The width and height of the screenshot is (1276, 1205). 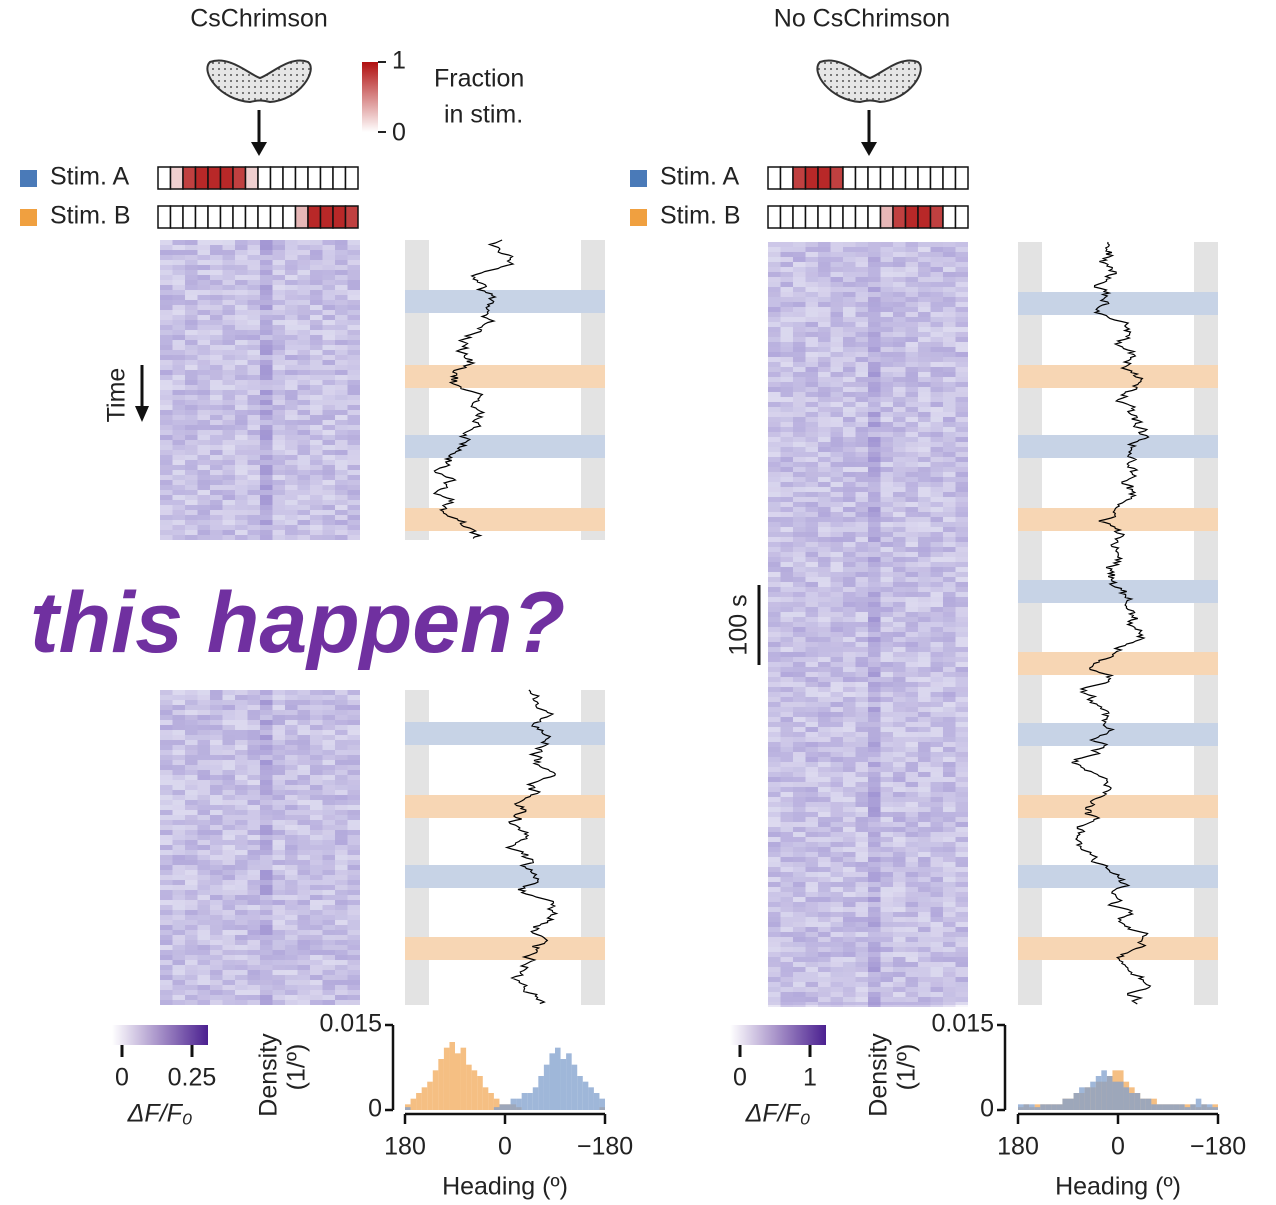 What do you see at coordinates (176, 178) in the screenshot?
I see `stim-fraction-cell` at bounding box center [176, 178].